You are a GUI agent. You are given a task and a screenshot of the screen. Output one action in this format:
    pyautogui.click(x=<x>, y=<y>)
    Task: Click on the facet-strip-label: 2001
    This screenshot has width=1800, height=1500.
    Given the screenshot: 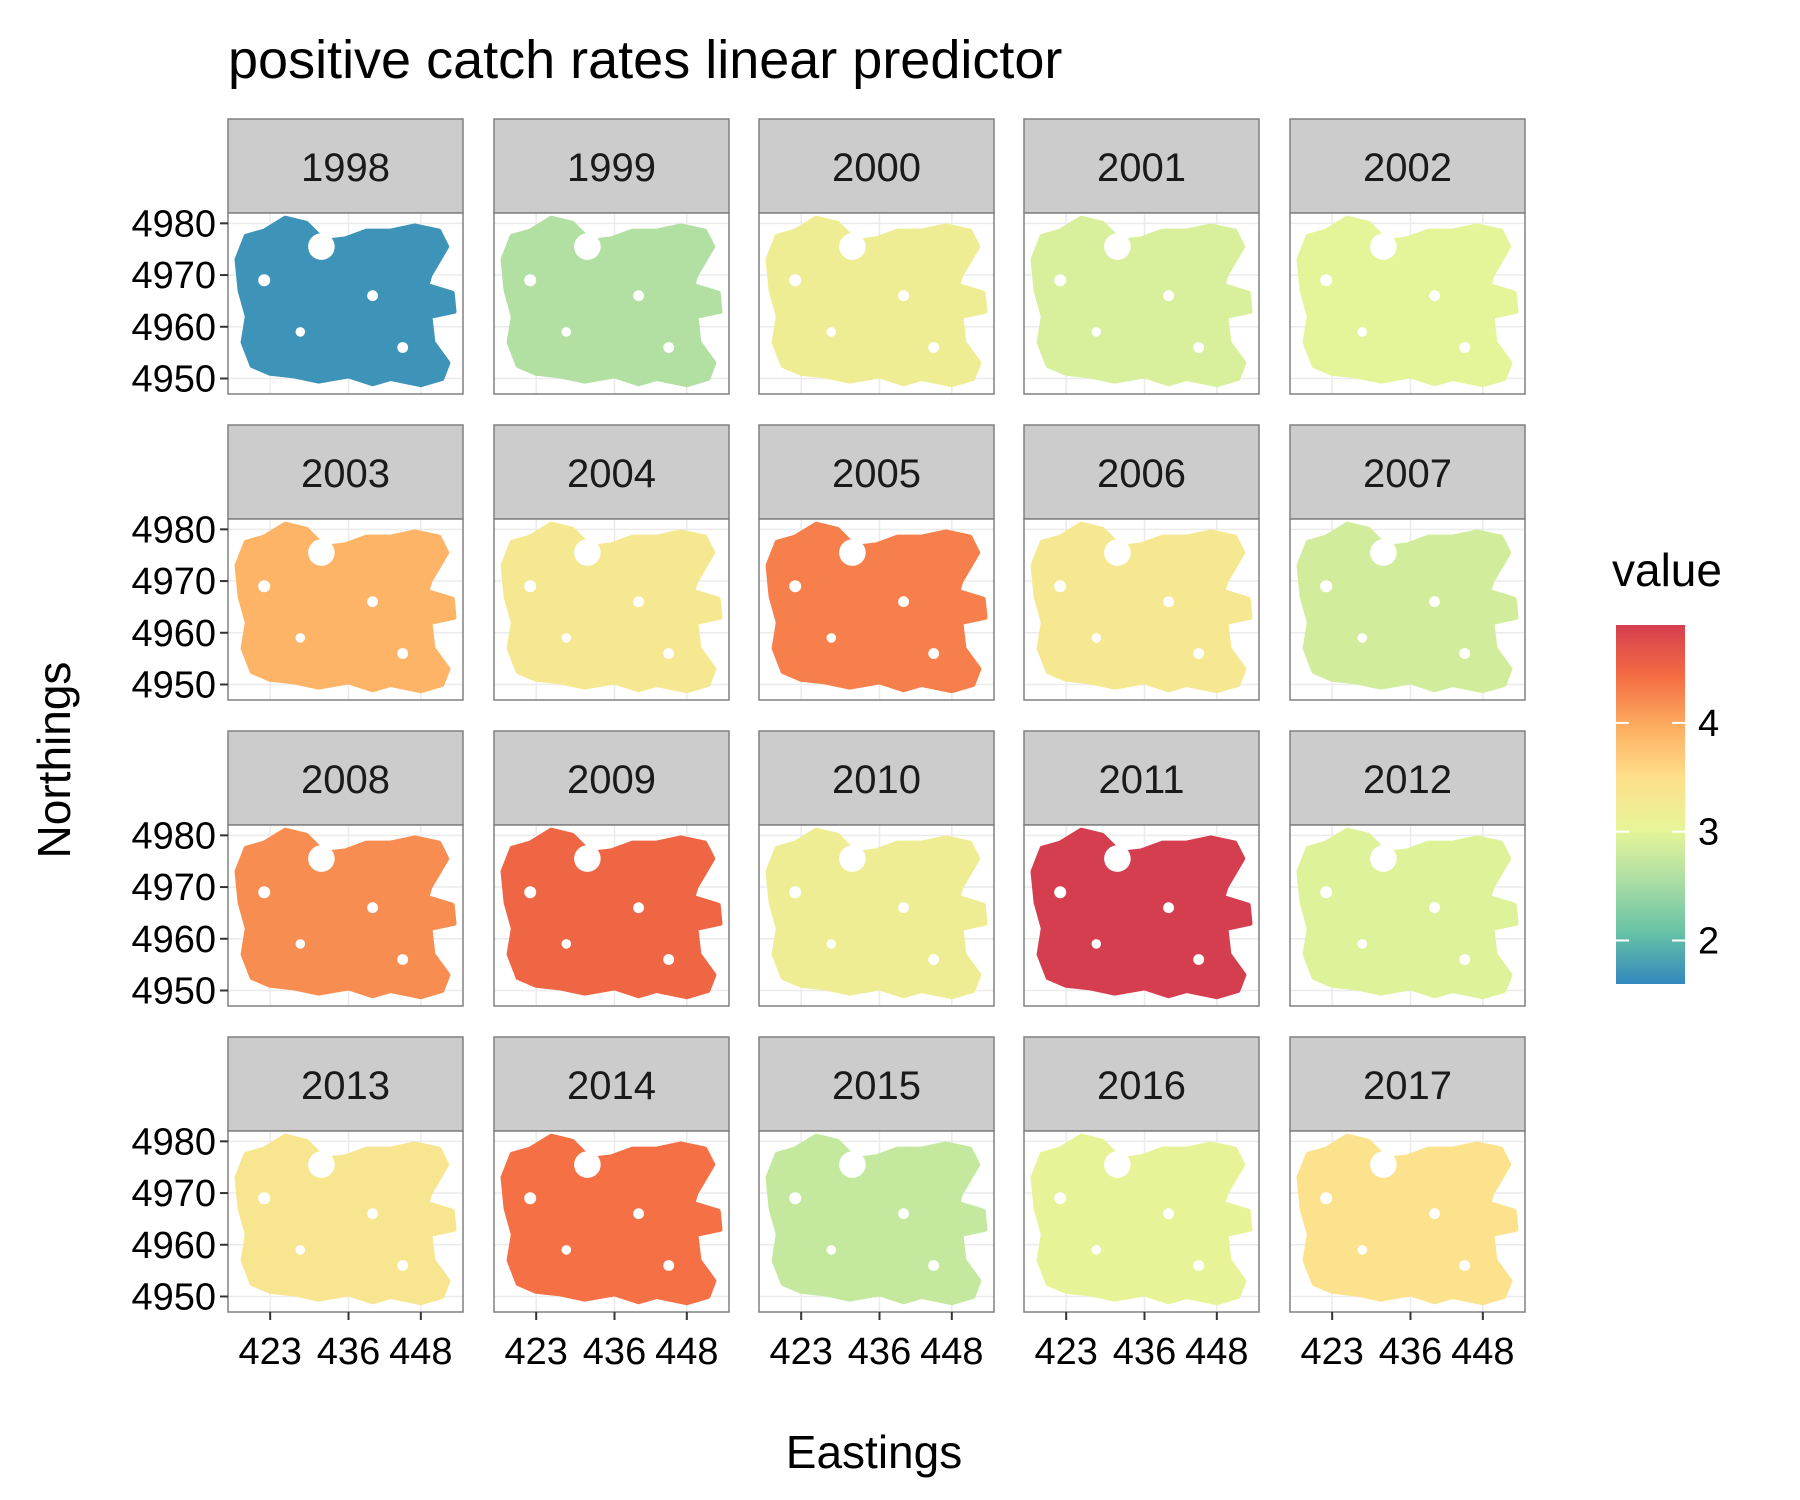 What is the action you would take?
    pyautogui.click(x=1141, y=168)
    